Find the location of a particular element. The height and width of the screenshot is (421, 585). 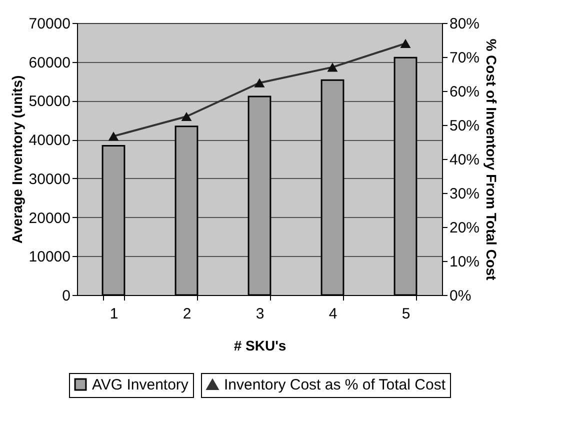

y2-tick-label: 10% is located at coordinates (465, 262).